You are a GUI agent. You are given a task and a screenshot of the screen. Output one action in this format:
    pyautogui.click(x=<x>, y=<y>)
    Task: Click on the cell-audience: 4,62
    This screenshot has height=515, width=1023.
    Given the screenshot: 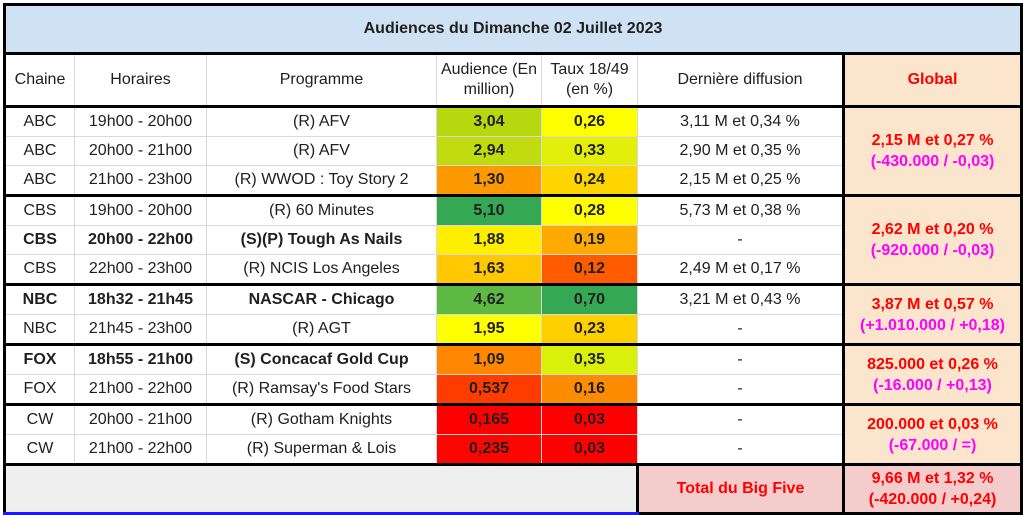 What is the action you would take?
    pyautogui.click(x=489, y=299)
    